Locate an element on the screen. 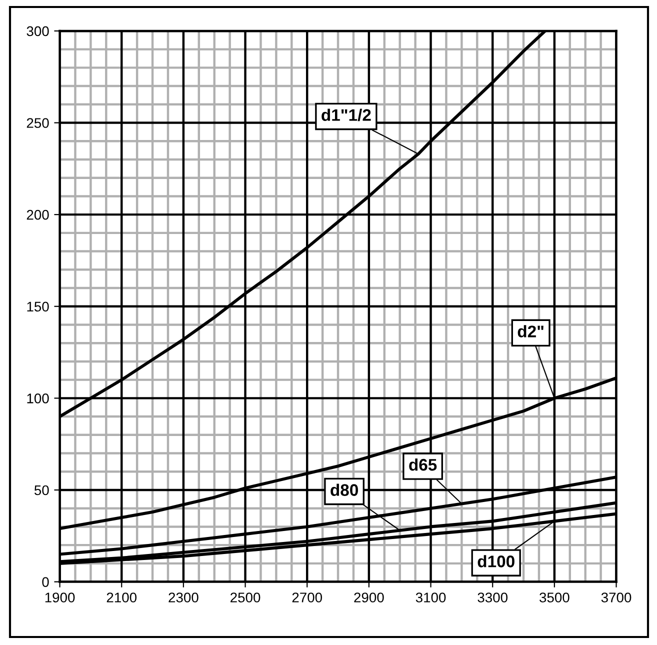 Image resolution: width=657 pixels, height=645 pixels. x-tick-label: 2700 is located at coordinates (307, 597).